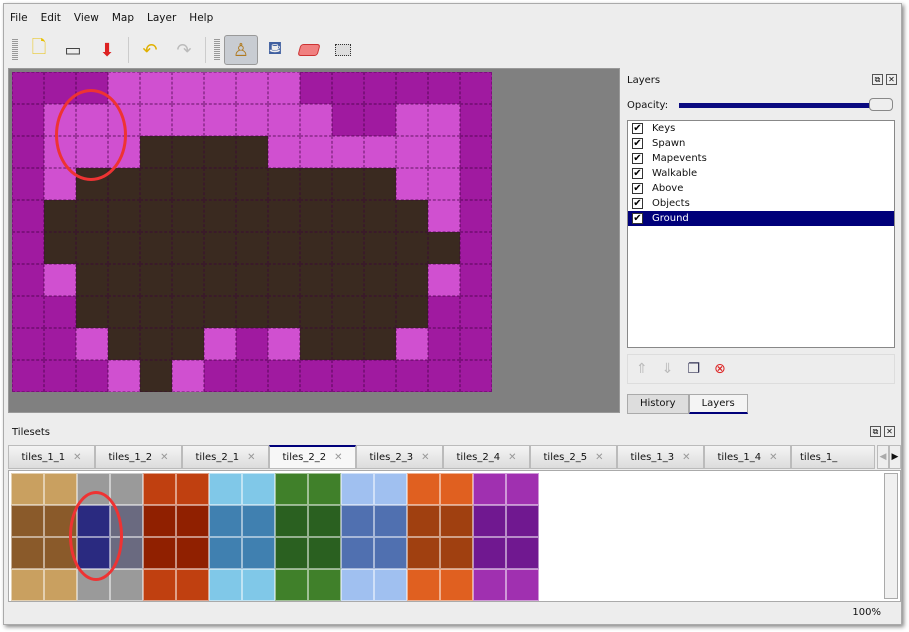 The width and height of the screenshot is (909, 632). Describe the element at coordinates (312, 457) in the screenshot. I see `tileset-tab: tiles_2_2 ✕` at that location.